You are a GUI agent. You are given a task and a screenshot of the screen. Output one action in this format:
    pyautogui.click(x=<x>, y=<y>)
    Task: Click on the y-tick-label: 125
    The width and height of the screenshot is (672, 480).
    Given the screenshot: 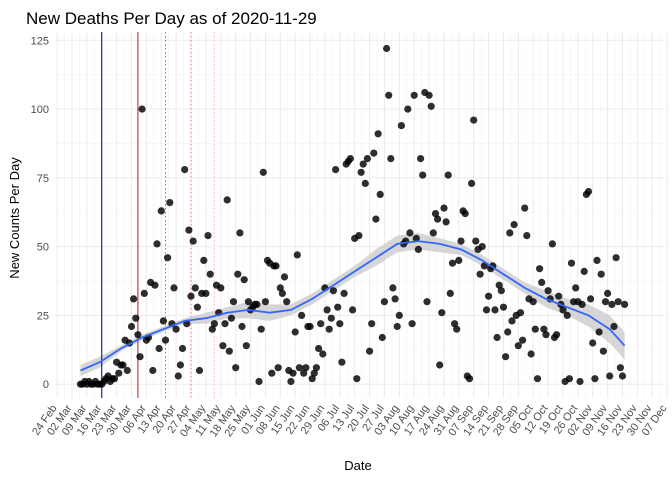 What is the action you would take?
    pyautogui.click(x=40, y=41)
    